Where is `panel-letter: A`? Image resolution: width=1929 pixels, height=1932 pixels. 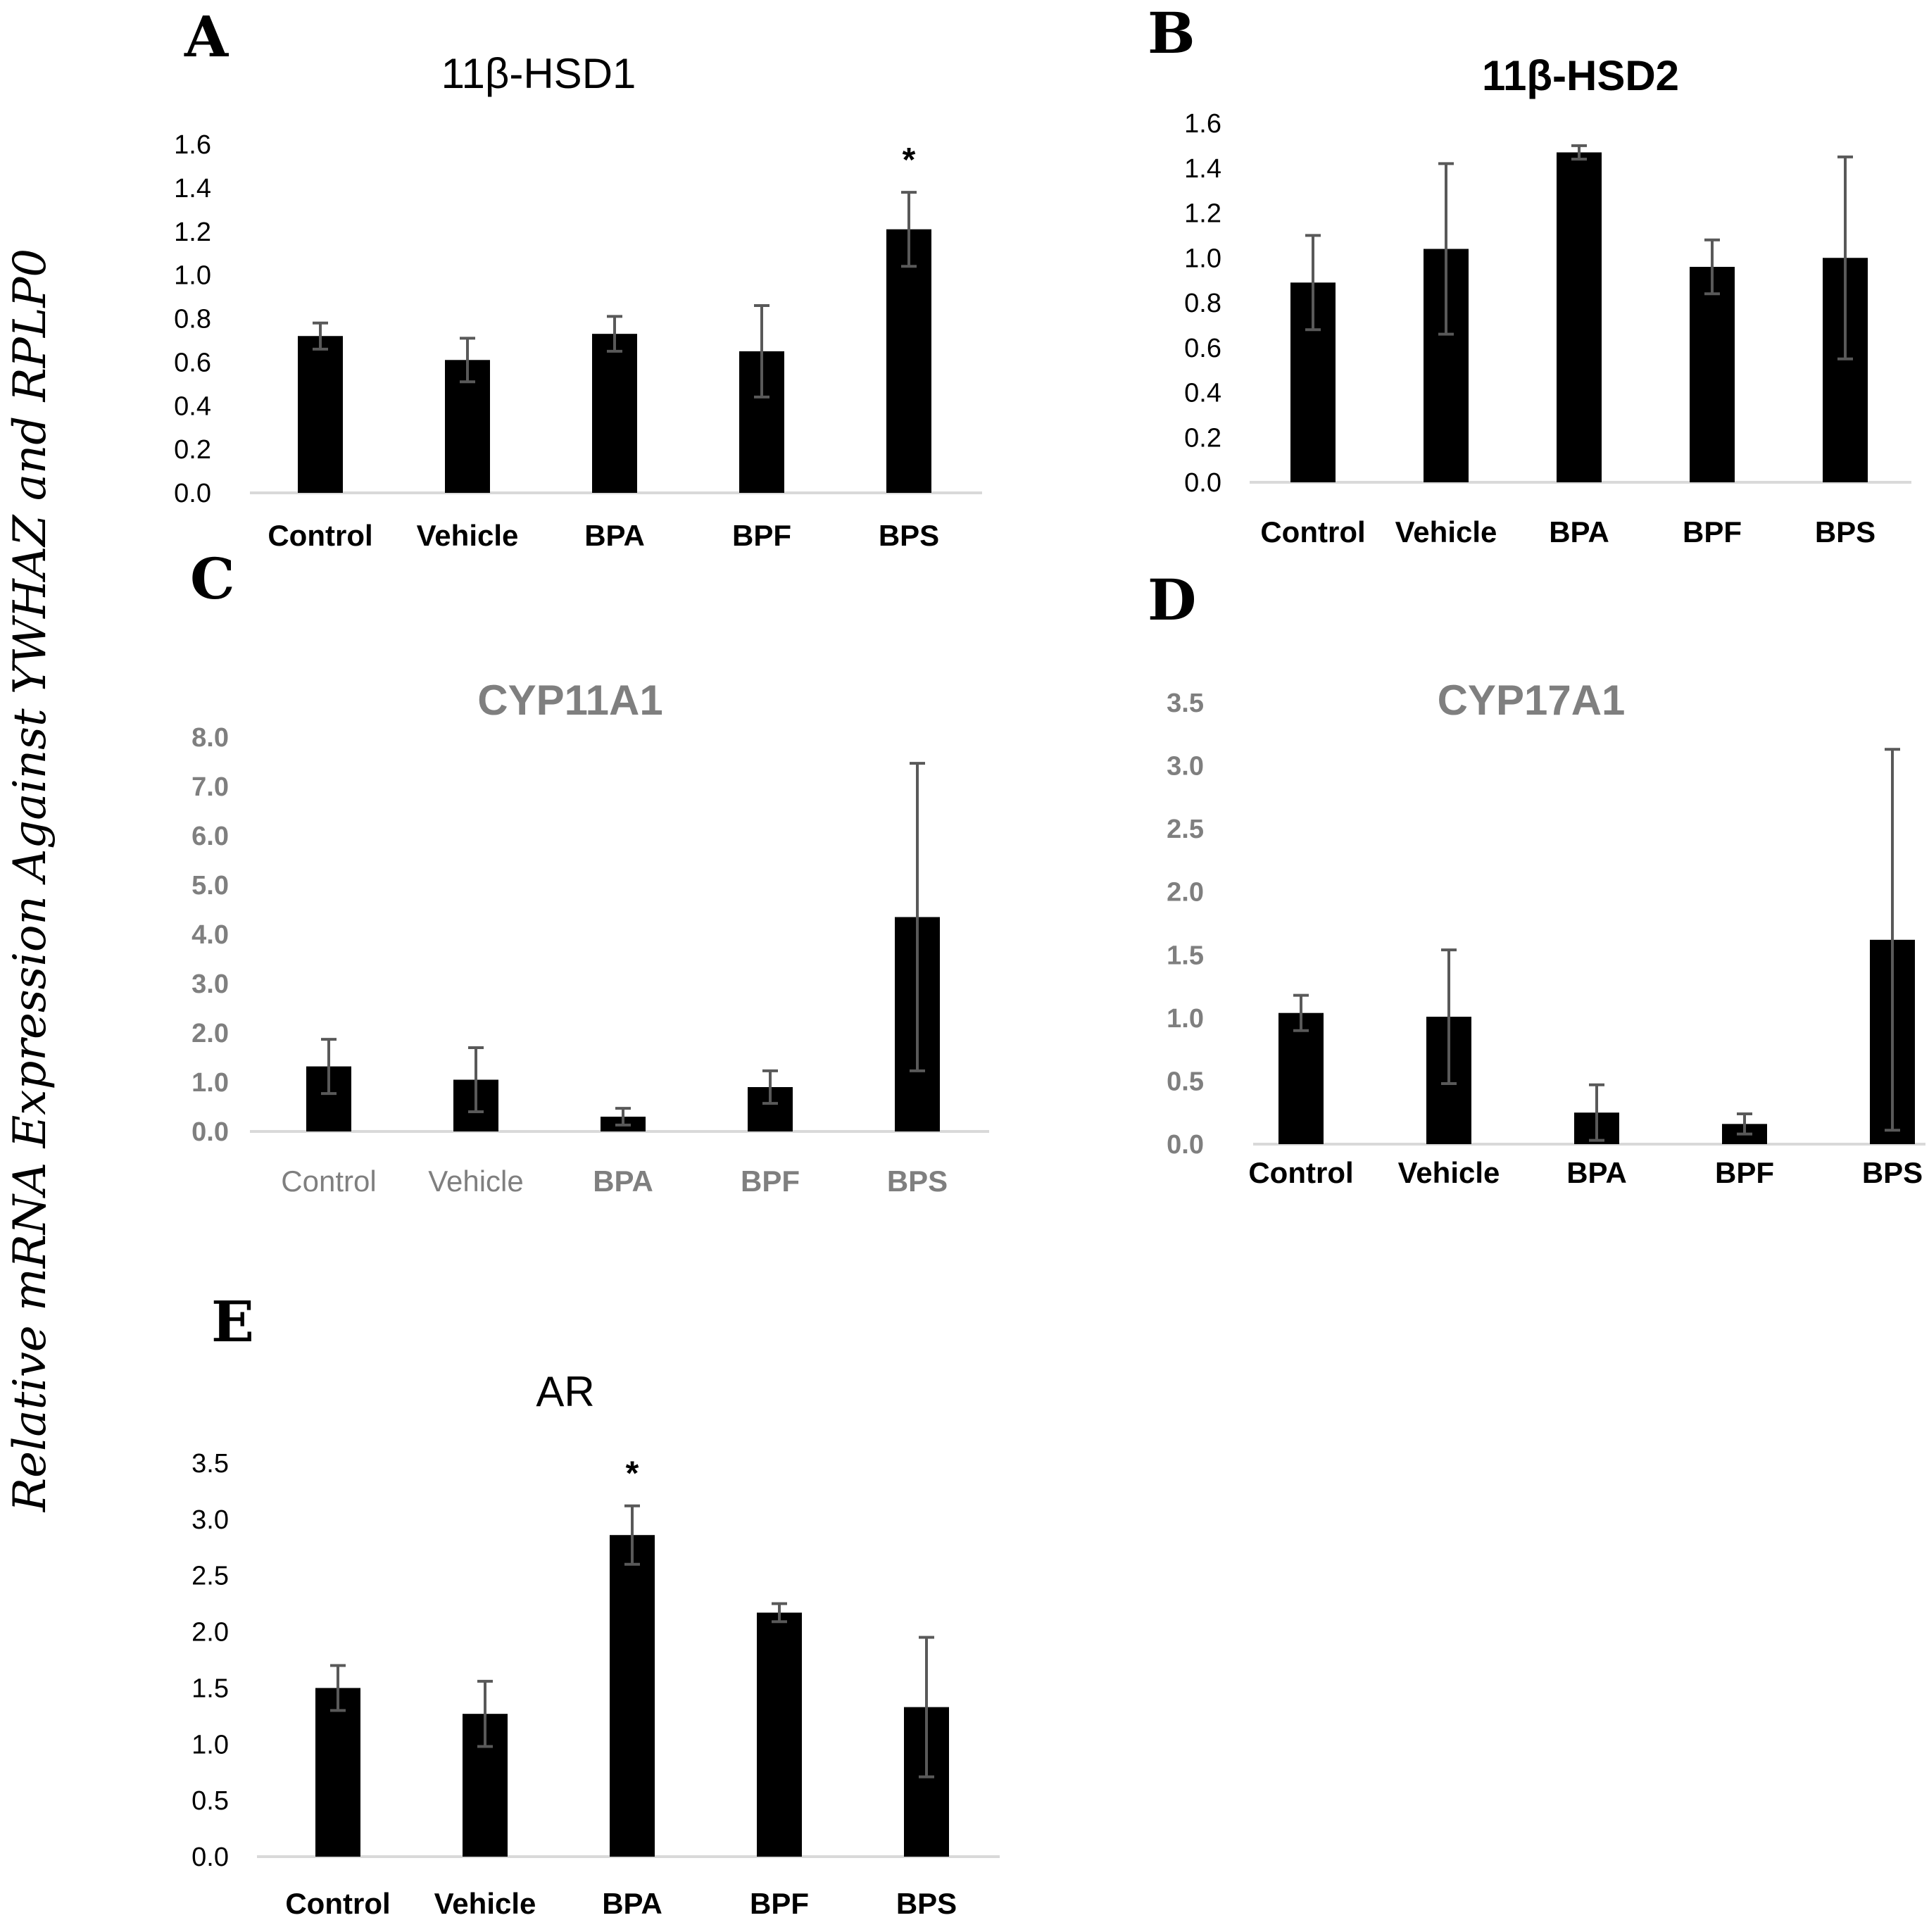
panel-letter: A is located at coordinates (207, 37).